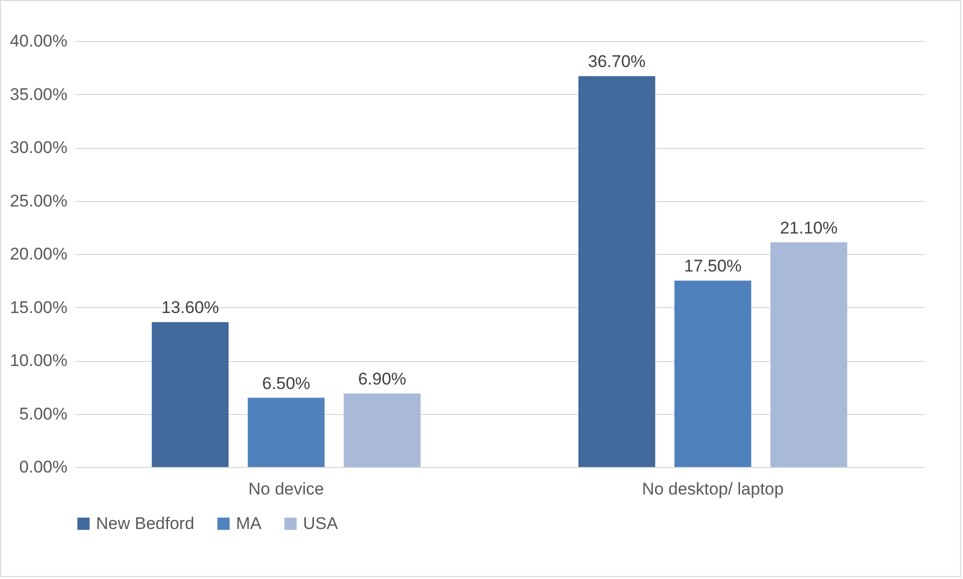 The width and height of the screenshot is (963, 579). I want to click on y-tick-label: 40.00%, so click(39, 41).